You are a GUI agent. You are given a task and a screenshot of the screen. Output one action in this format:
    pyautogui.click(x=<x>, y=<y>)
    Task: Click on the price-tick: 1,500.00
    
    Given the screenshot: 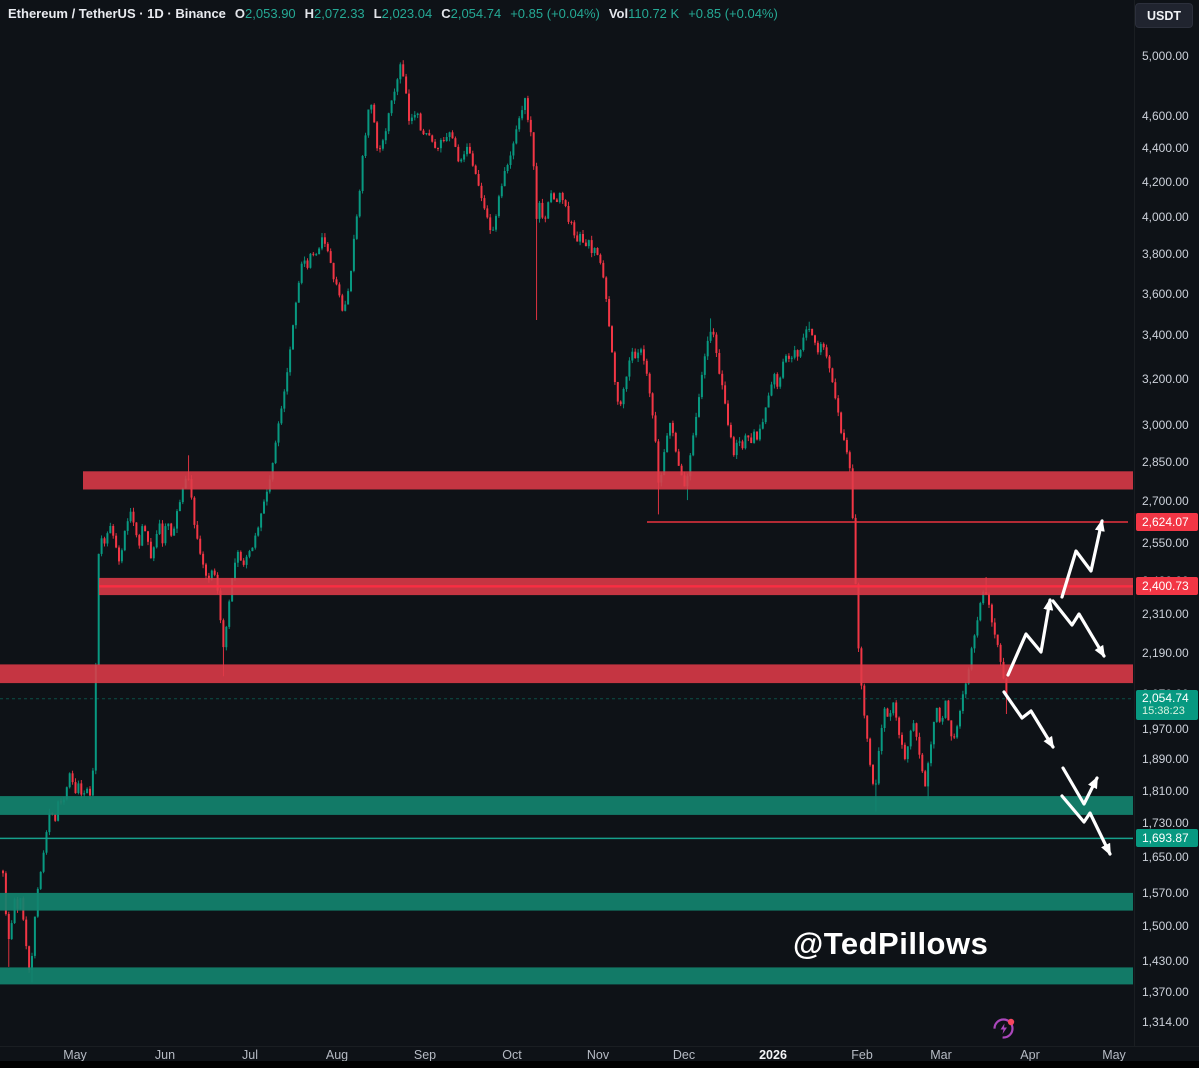 What is the action you would take?
    pyautogui.click(x=1165, y=926)
    